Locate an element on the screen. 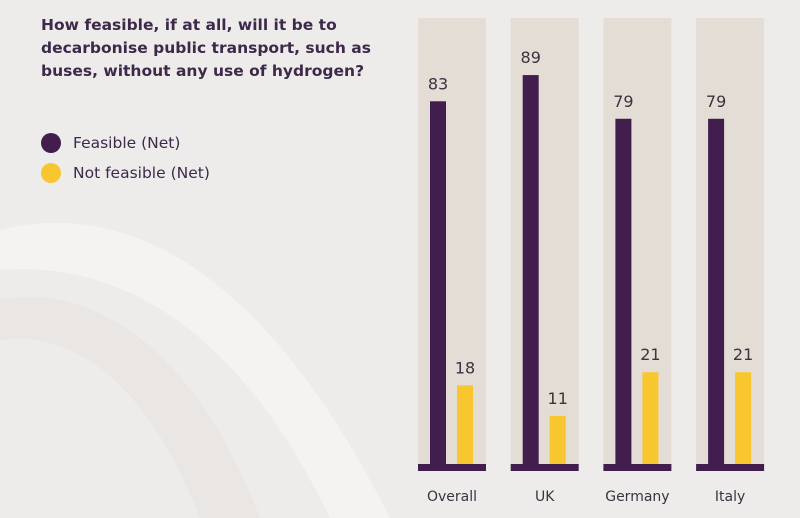 The height and width of the screenshot is (518, 800). legend-label: Feasible (Net) is located at coordinates (127, 143).